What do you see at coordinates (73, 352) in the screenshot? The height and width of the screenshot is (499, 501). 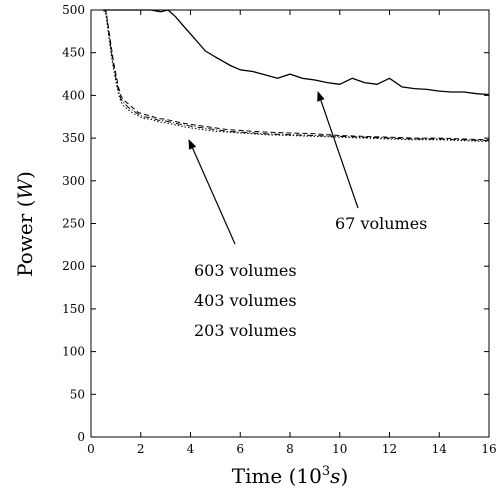 I see `y-tick-label: 100` at bounding box center [73, 352].